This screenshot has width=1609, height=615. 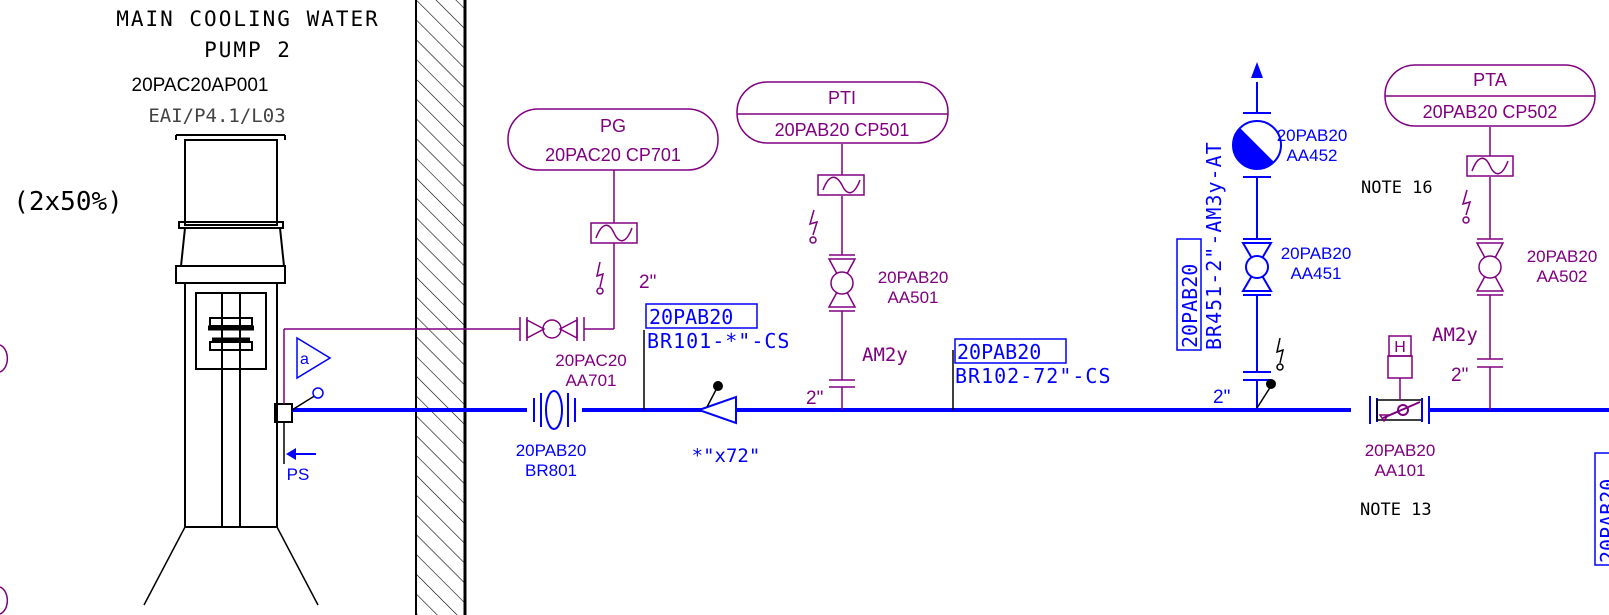 What do you see at coordinates (691, 317) in the screenshot?
I see `line-br101-tag: 20PAB20` at bounding box center [691, 317].